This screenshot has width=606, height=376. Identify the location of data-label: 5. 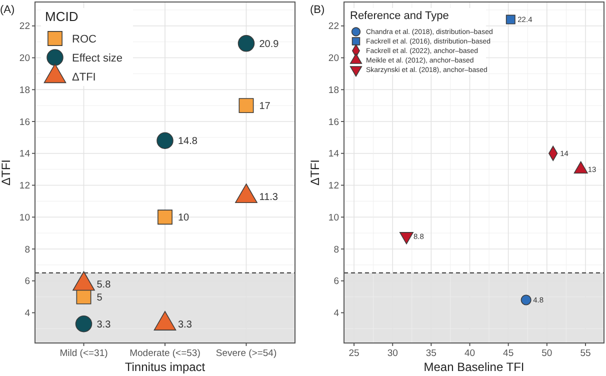
(99, 298).